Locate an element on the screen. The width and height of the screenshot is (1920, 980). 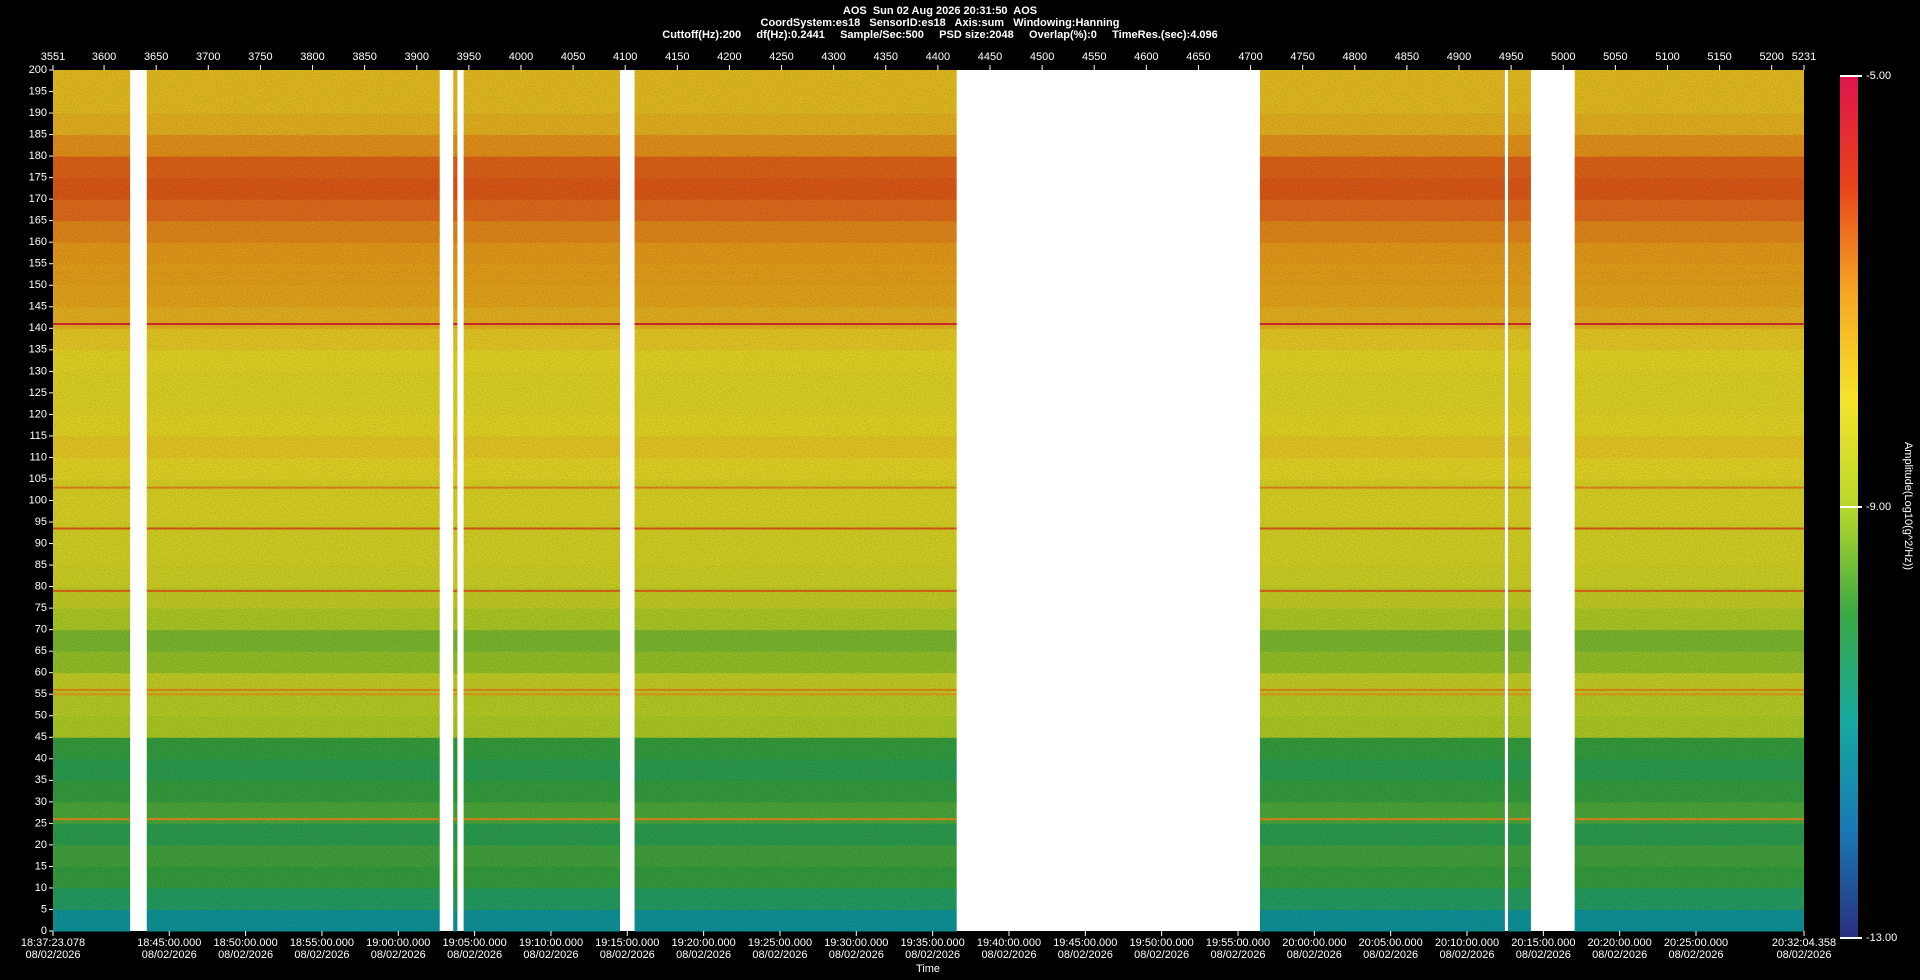
y-tick-label: 140 is located at coordinates (38, 328).